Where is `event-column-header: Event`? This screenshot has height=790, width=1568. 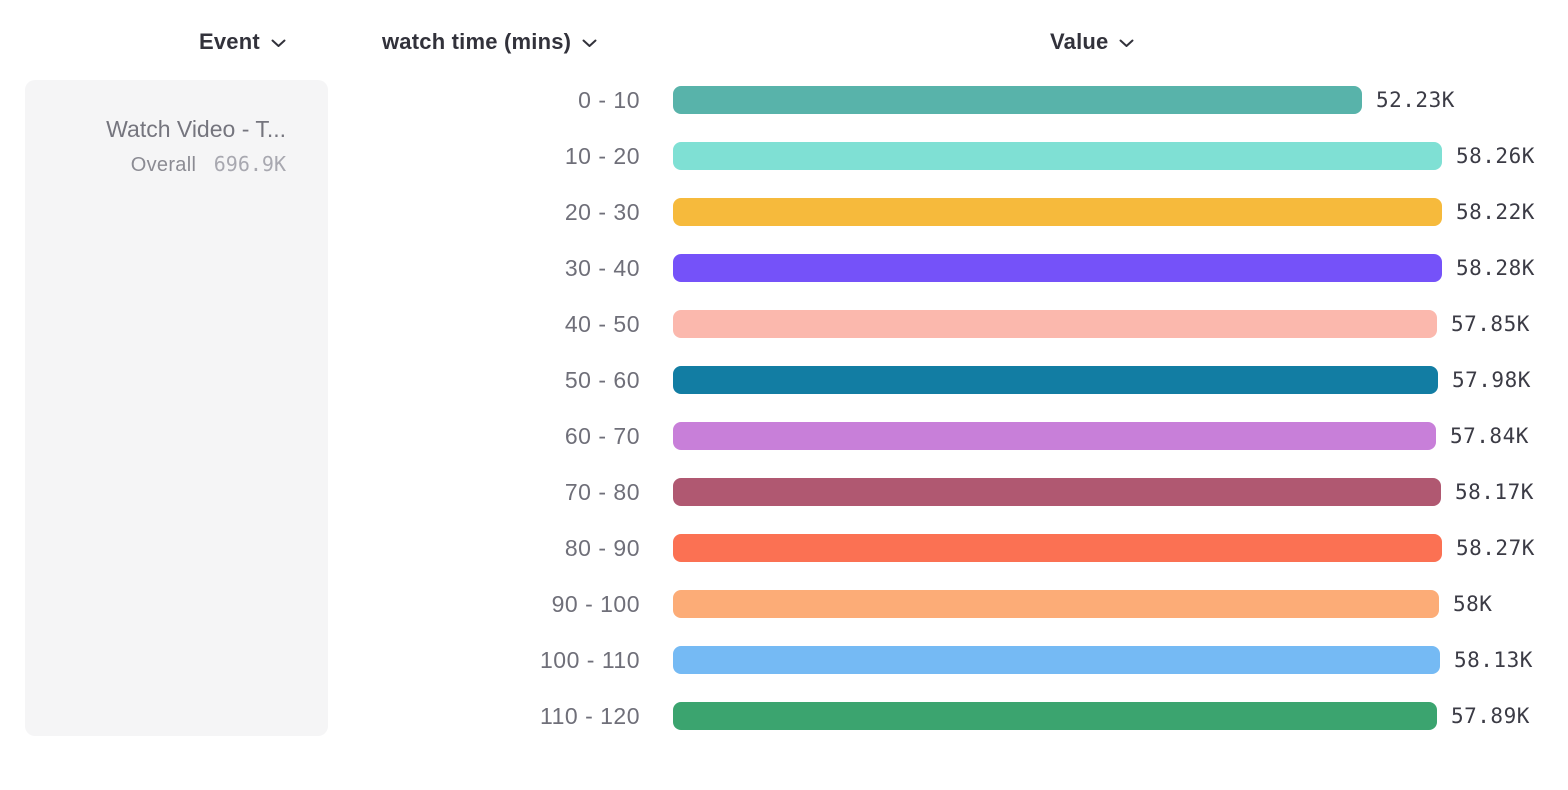
event-column-header: Event is located at coordinates (242, 42).